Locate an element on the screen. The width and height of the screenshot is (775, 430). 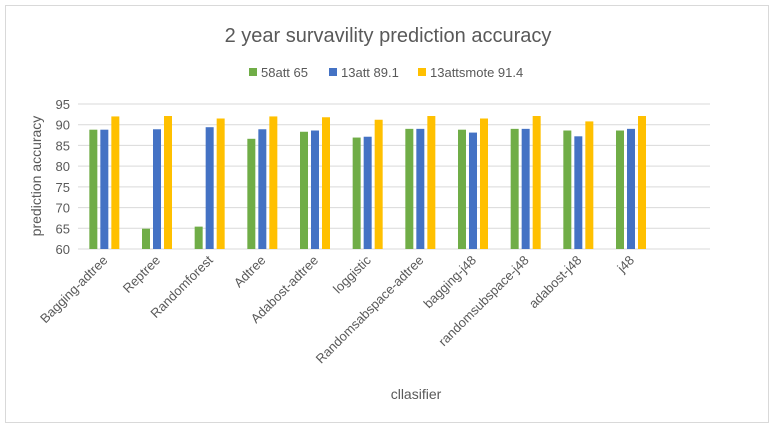
chart-title: 2 year survavility prediction accuracy is located at coordinates (388, 36).